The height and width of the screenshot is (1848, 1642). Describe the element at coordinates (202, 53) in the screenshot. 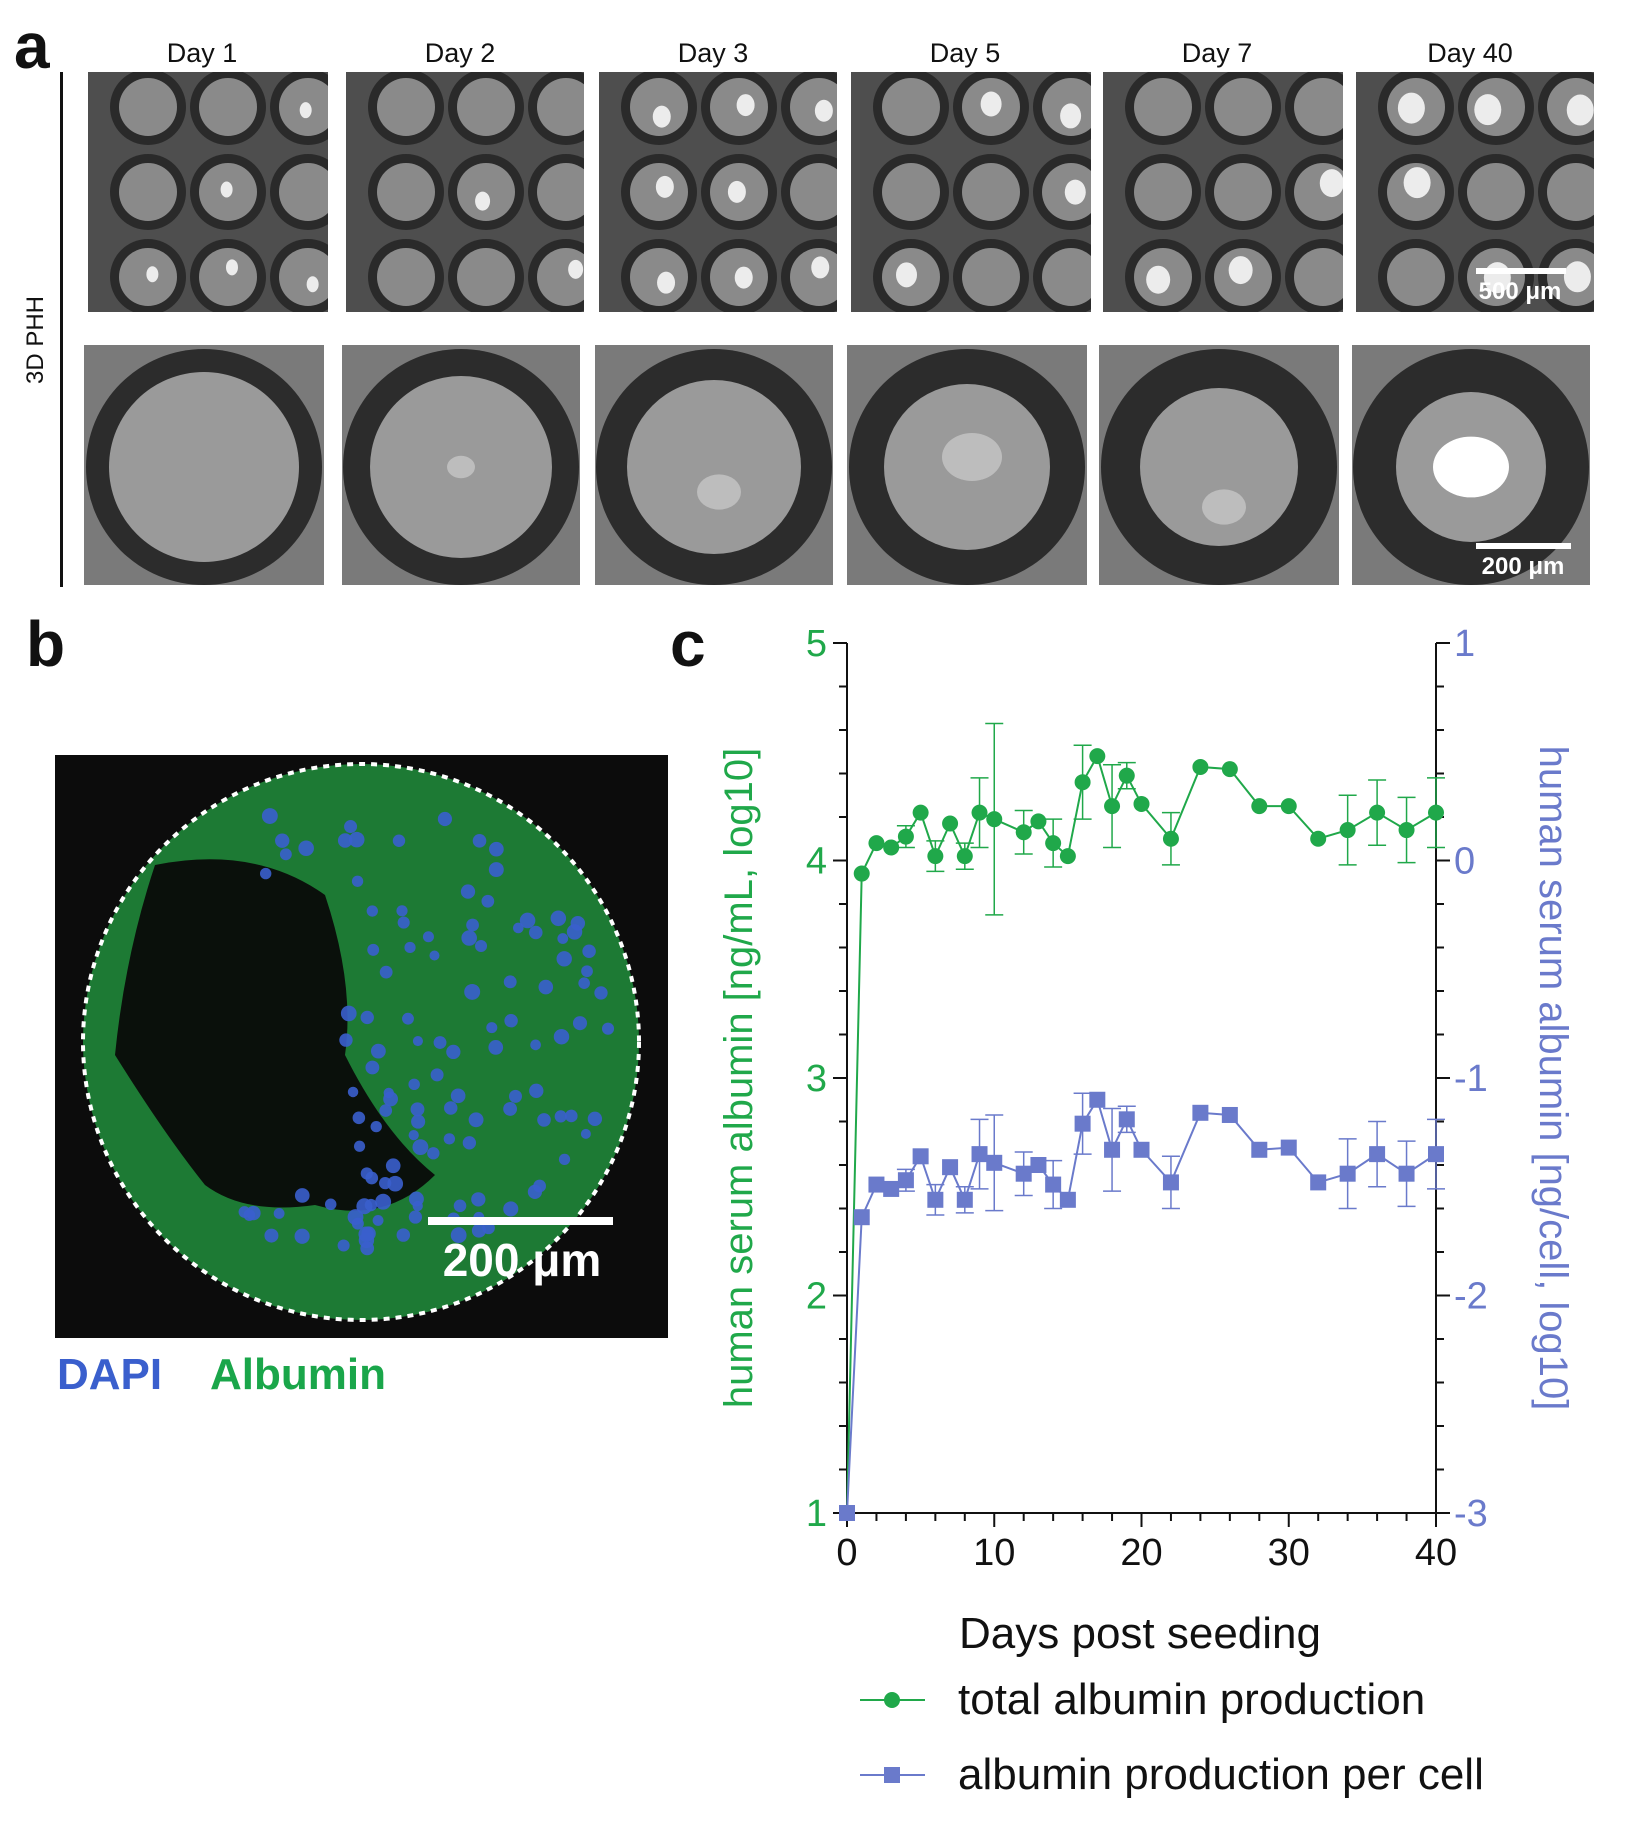

I see `day-label: Day 1` at that location.